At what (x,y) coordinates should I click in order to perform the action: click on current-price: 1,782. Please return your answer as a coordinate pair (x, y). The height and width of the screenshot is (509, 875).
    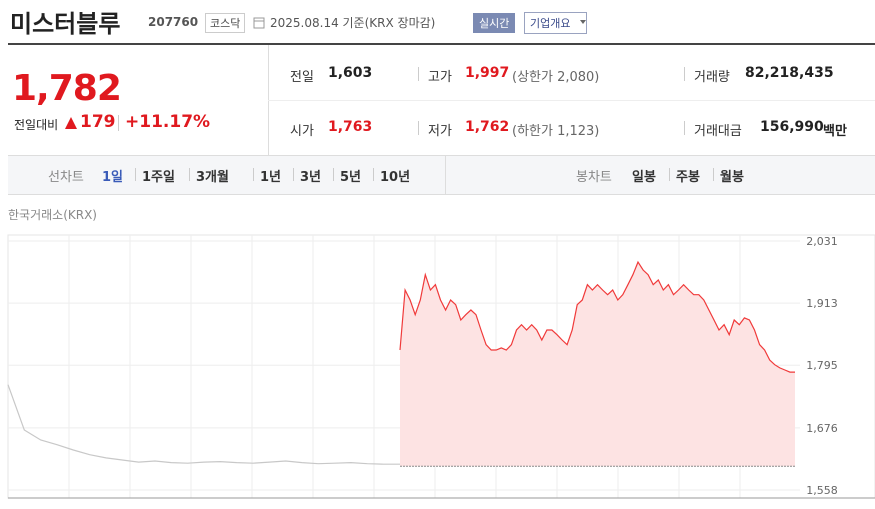
    Looking at the image, I should click on (67, 88).